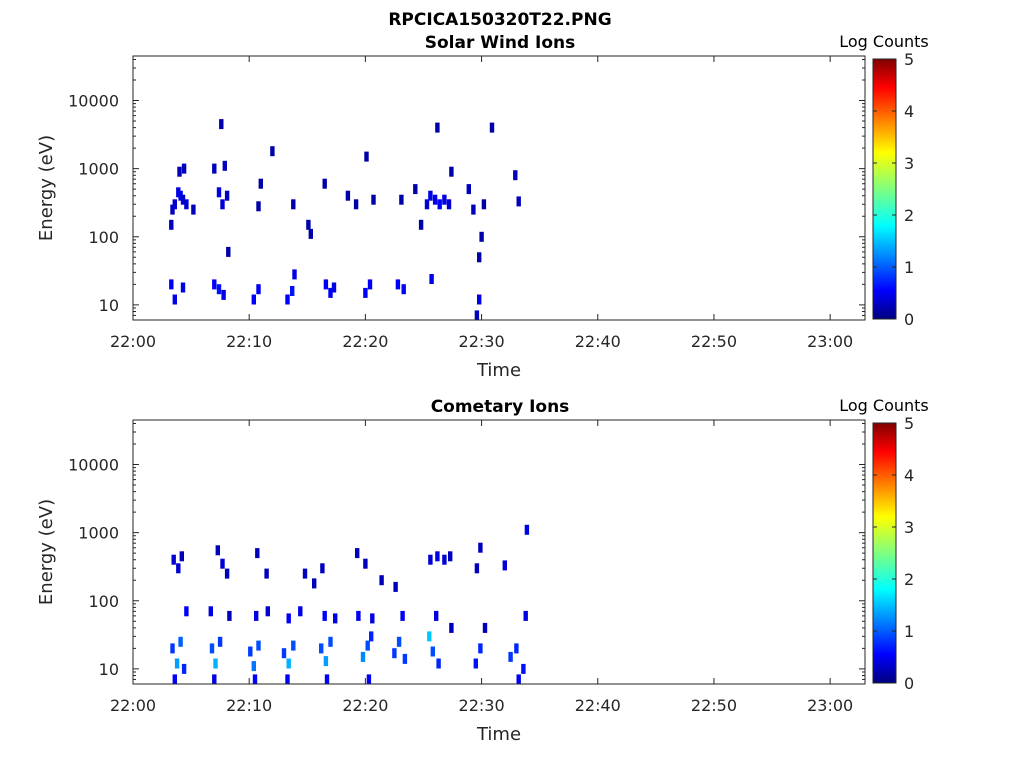  I want to click on colorbar-label: Log Counts, so click(884, 405).